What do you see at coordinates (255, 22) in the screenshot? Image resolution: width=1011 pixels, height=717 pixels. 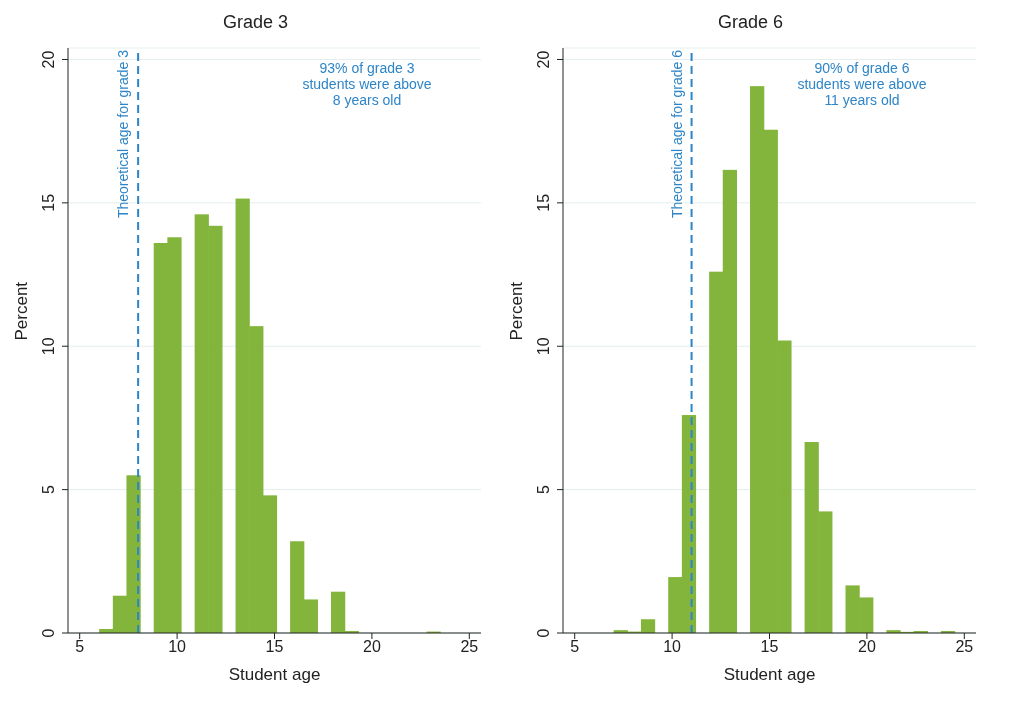 I see `chart-title: Grade 3` at bounding box center [255, 22].